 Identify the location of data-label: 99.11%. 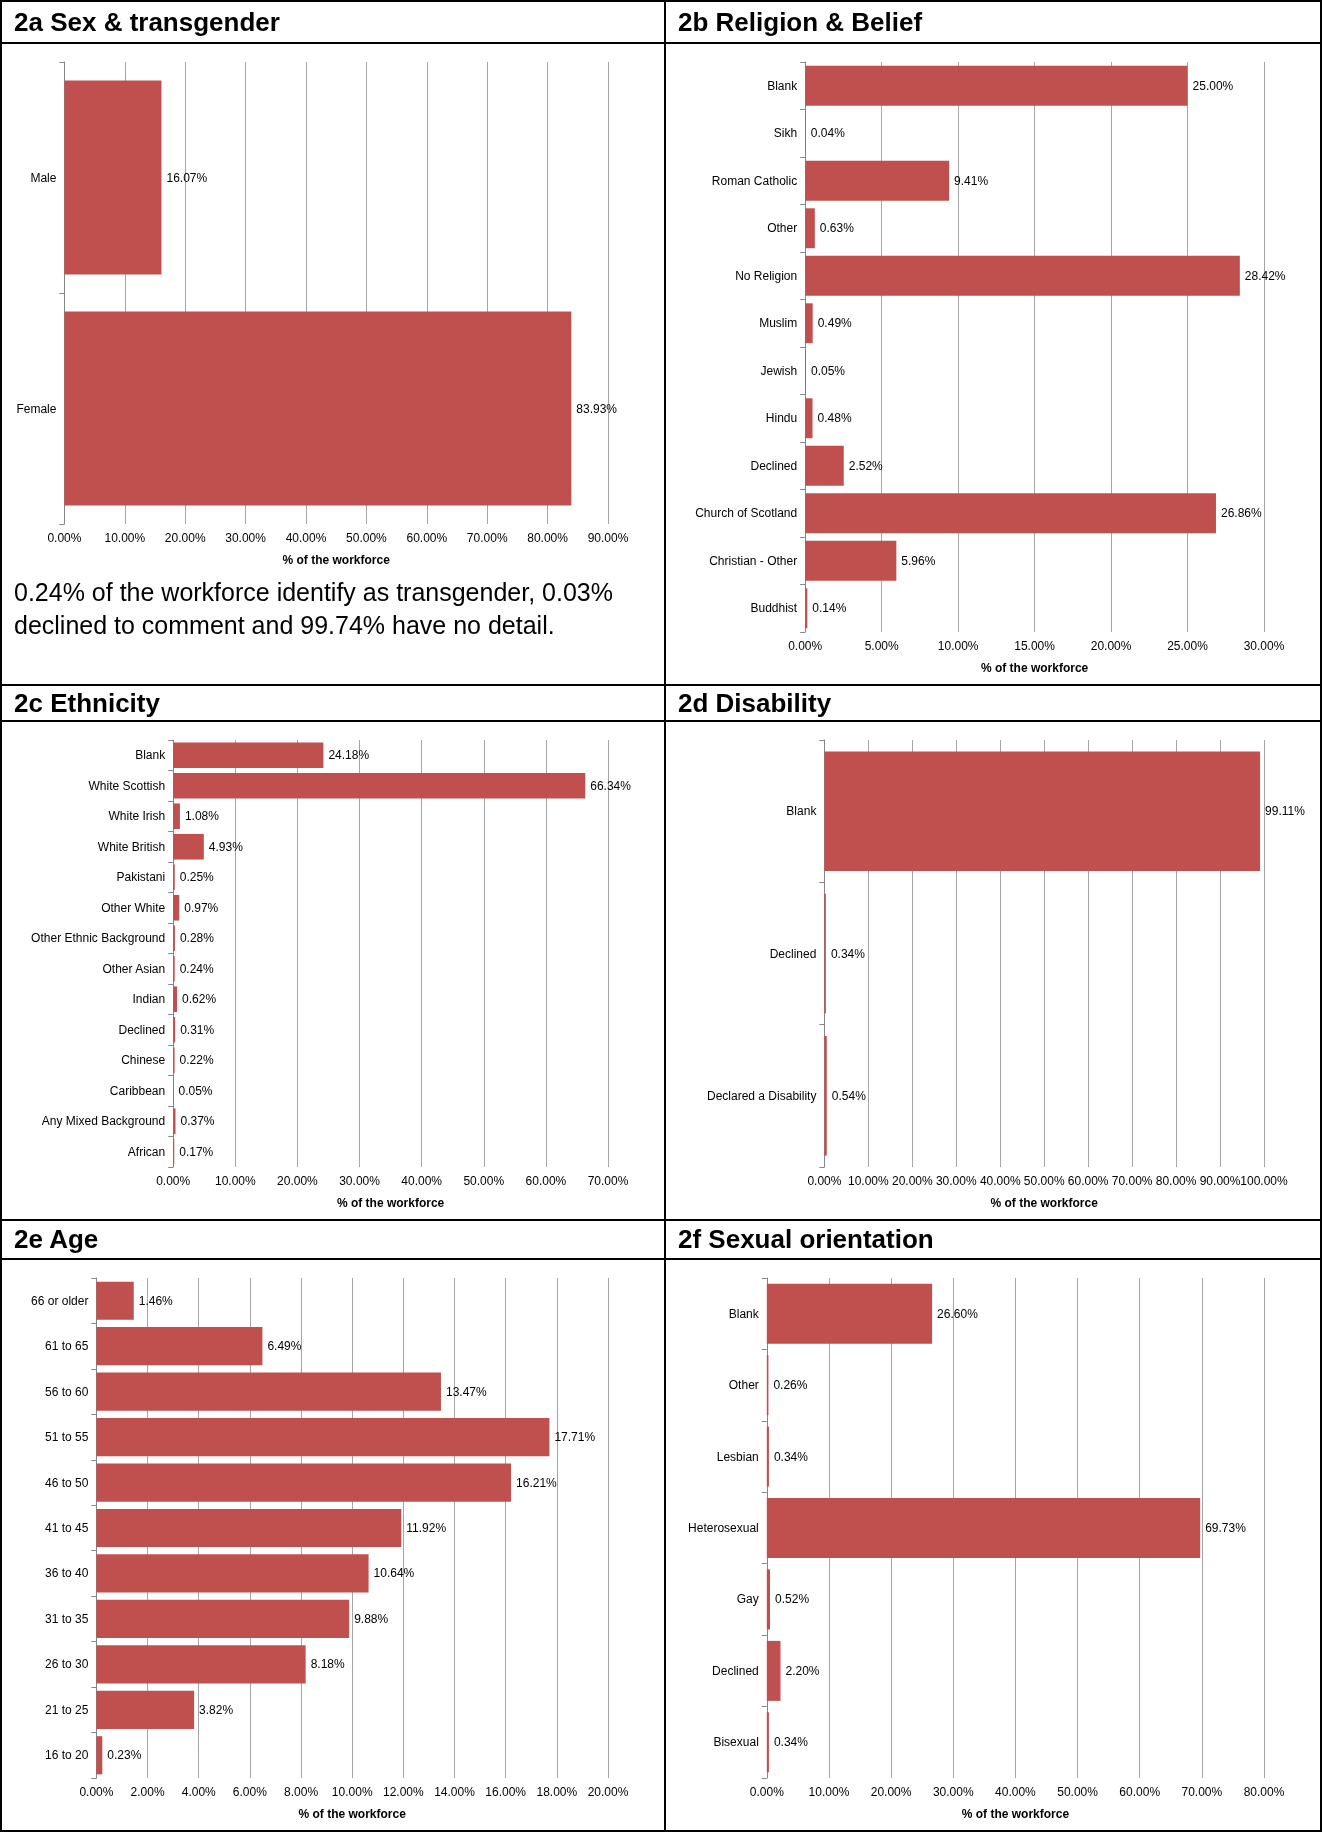
(1285, 811).